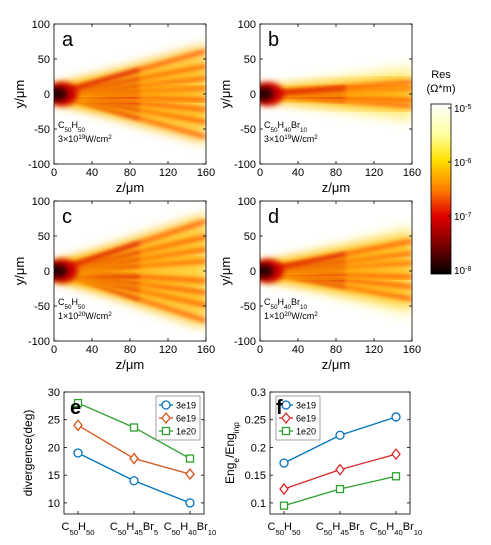  Describe the element at coordinates (274, 316) in the screenshot. I see `intensity-label-part: 1×10` at that location.